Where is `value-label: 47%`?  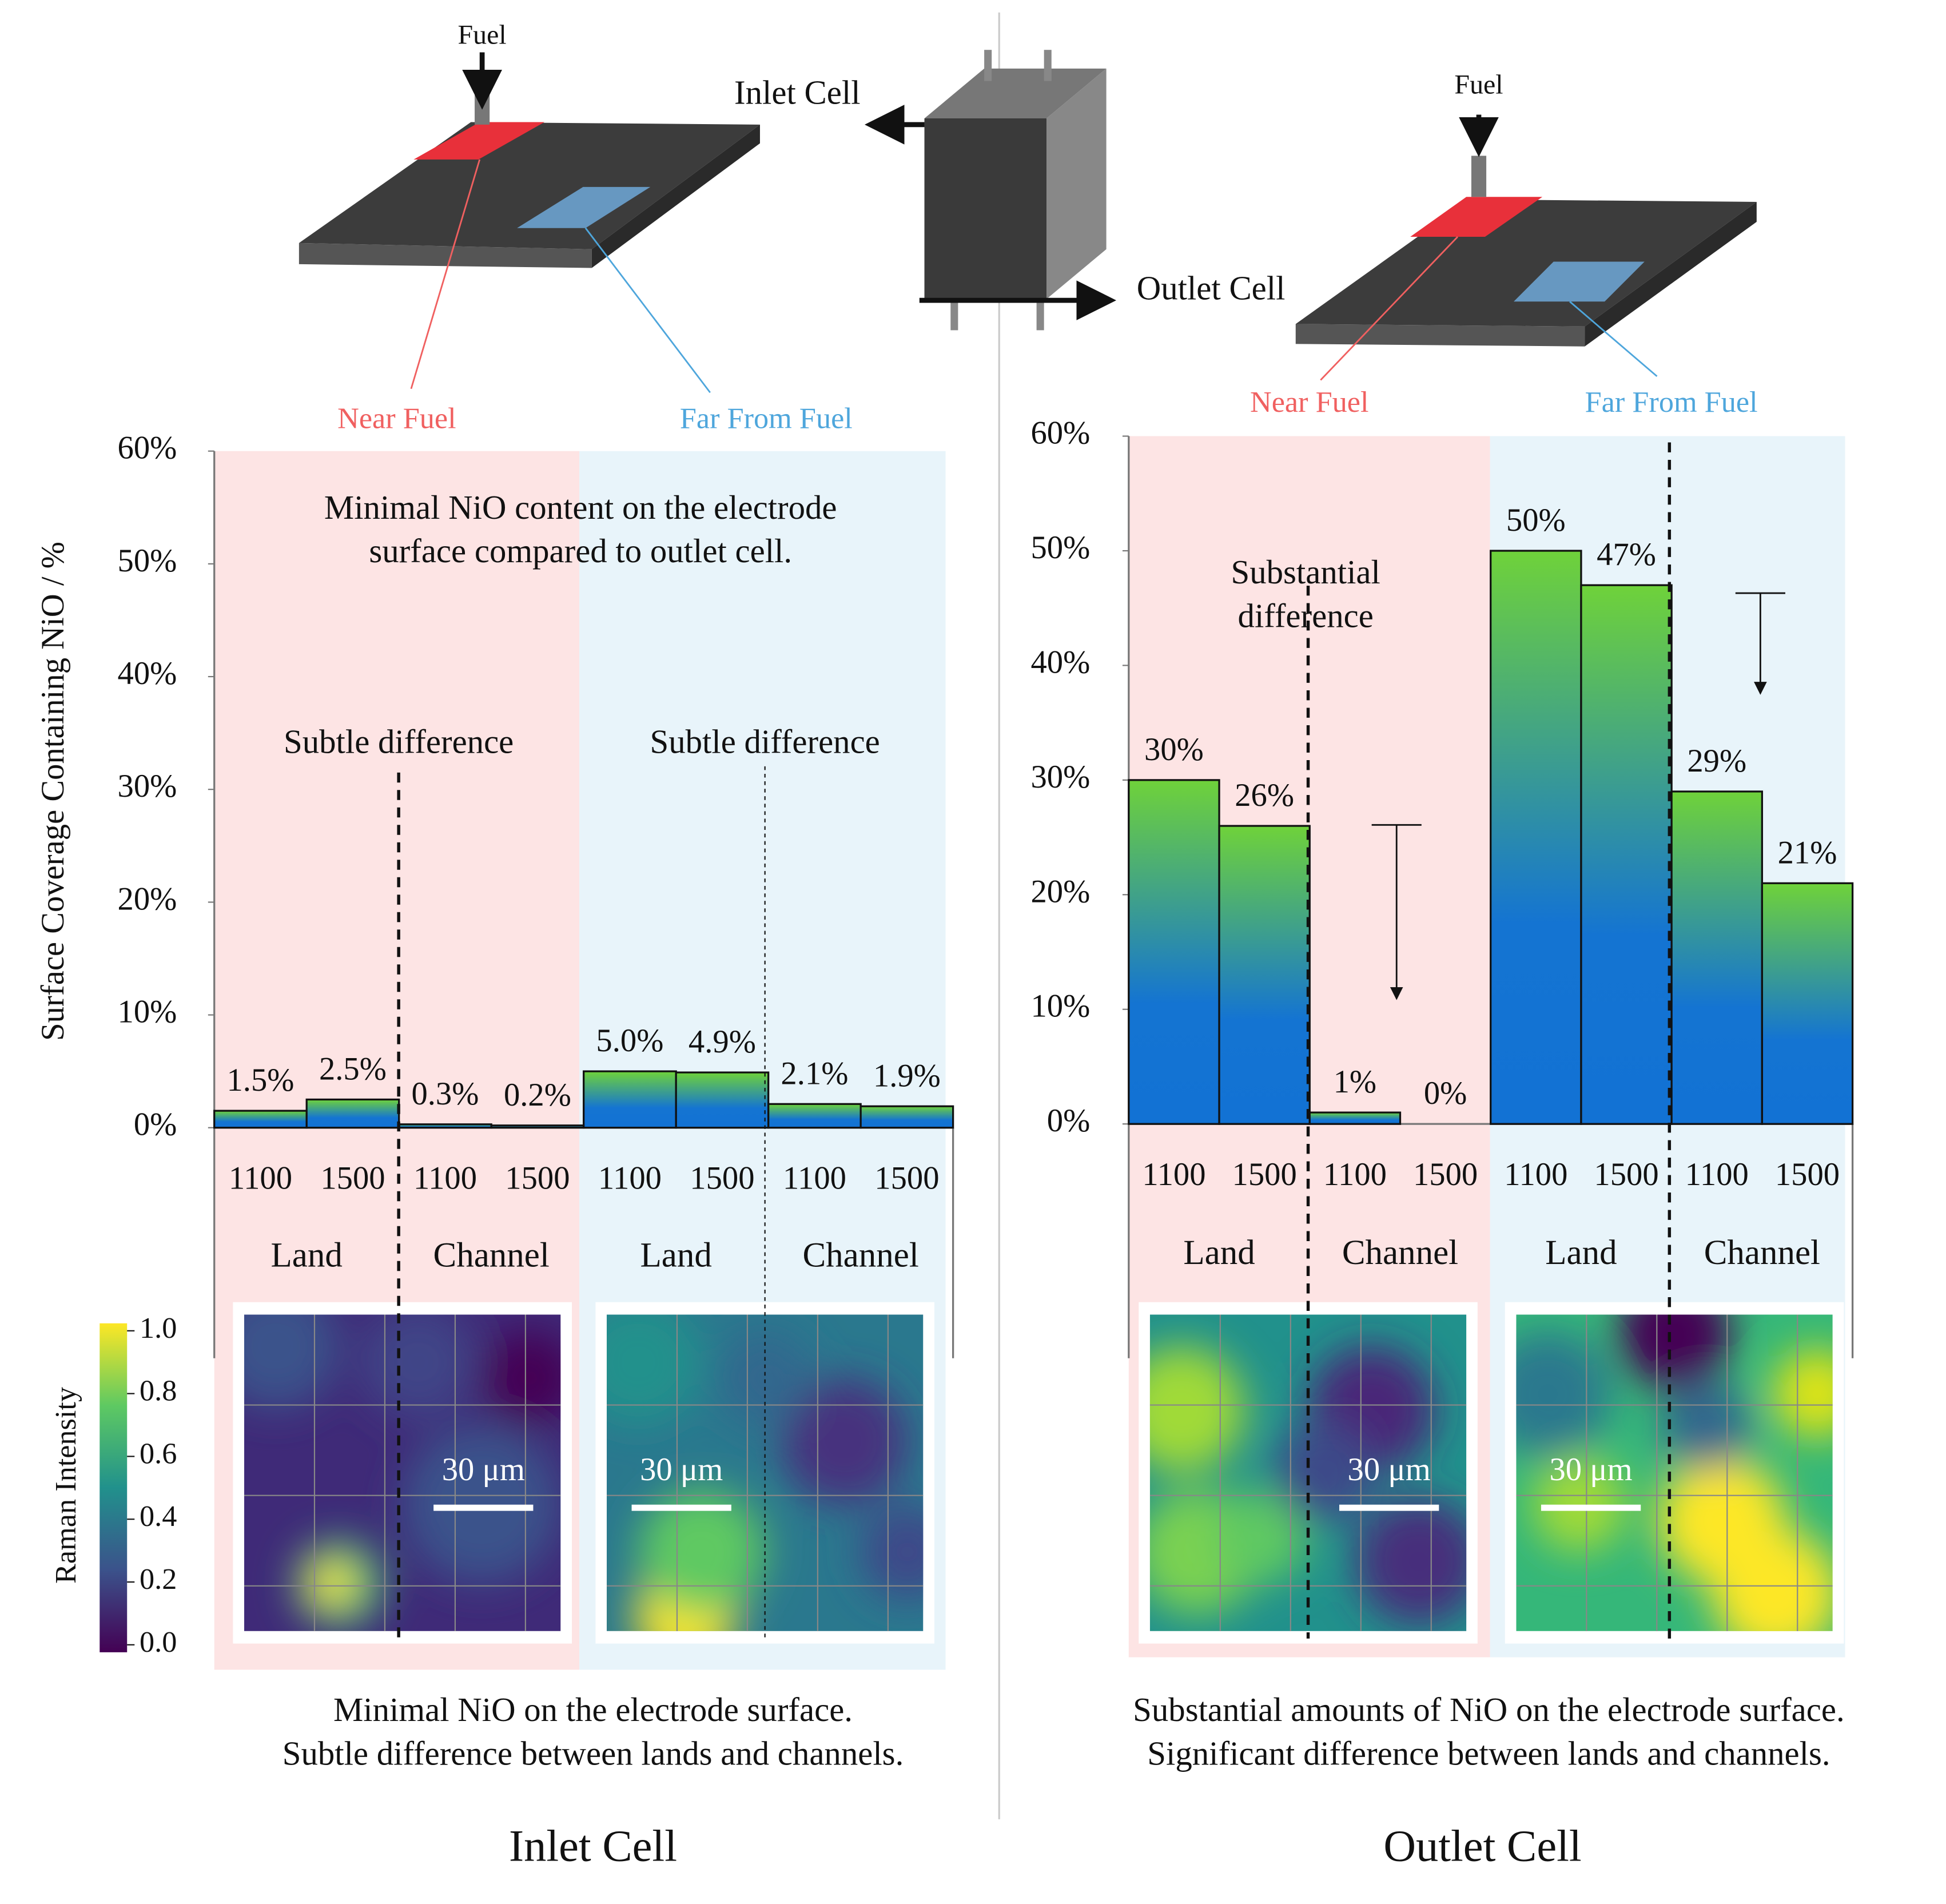 value-label: 47% is located at coordinates (1626, 555).